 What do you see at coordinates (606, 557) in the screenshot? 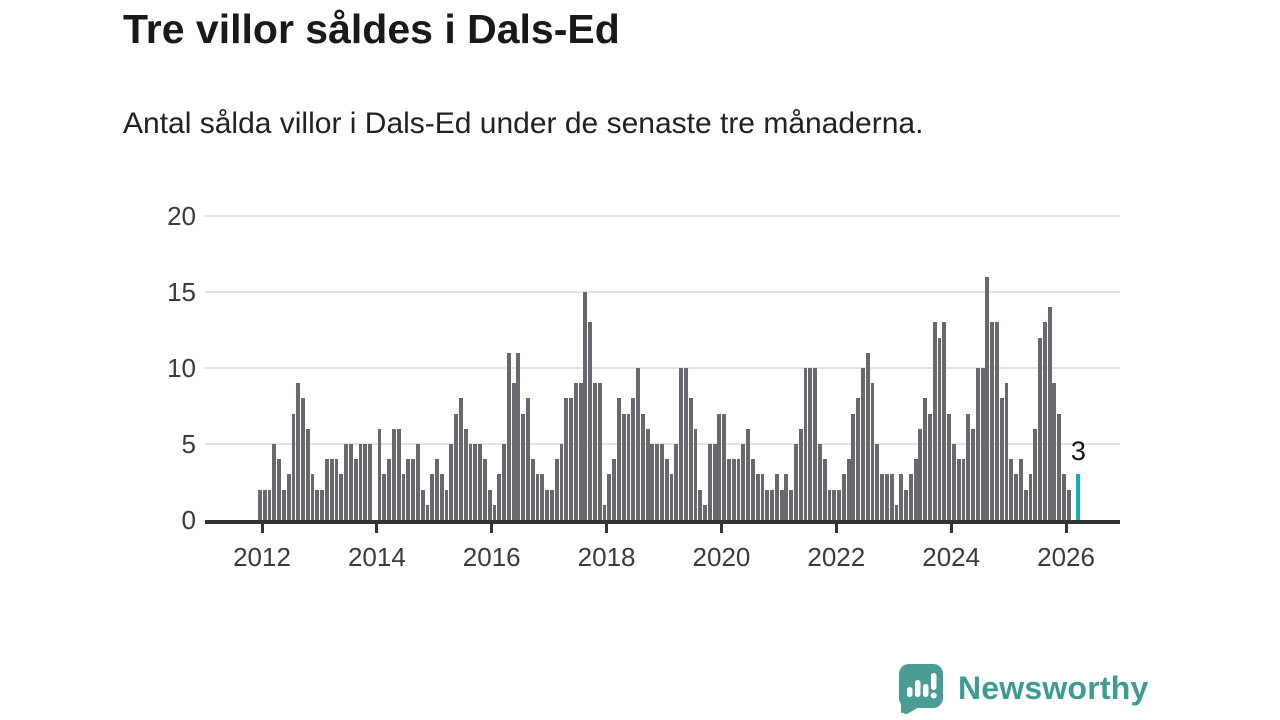
I see `x-axis-tick-label: 2018` at bounding box center [606, 557].